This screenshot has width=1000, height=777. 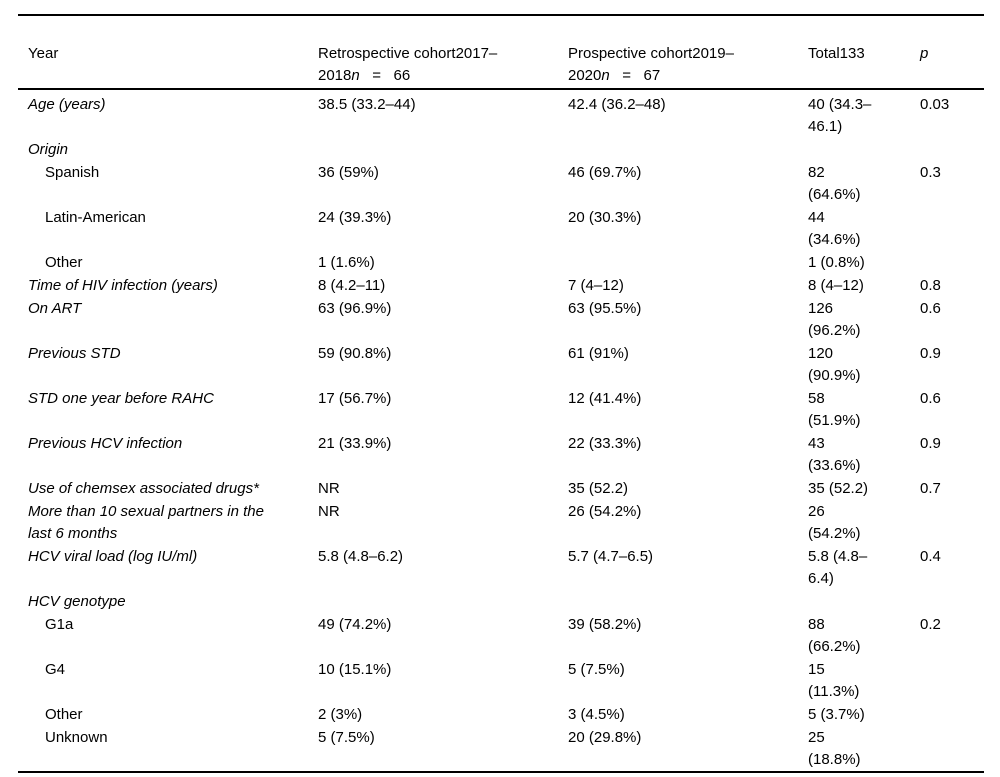 I want to click on retrospective-cell: 38.5 (33.2–44), so click(x=367, y=104).